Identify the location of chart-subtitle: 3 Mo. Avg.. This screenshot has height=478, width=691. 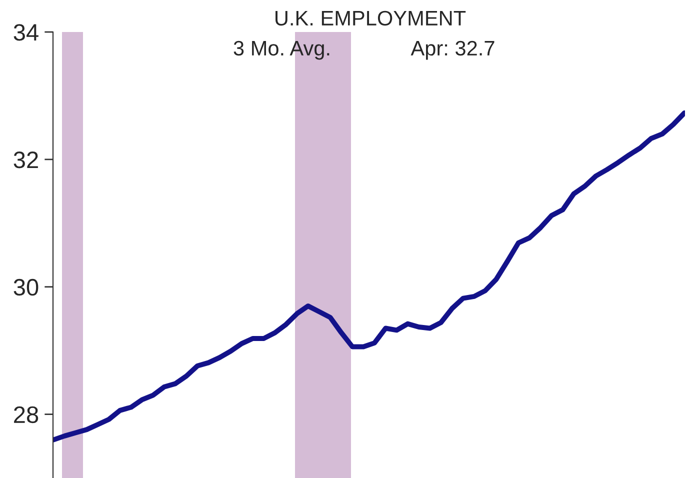
(282, 50).